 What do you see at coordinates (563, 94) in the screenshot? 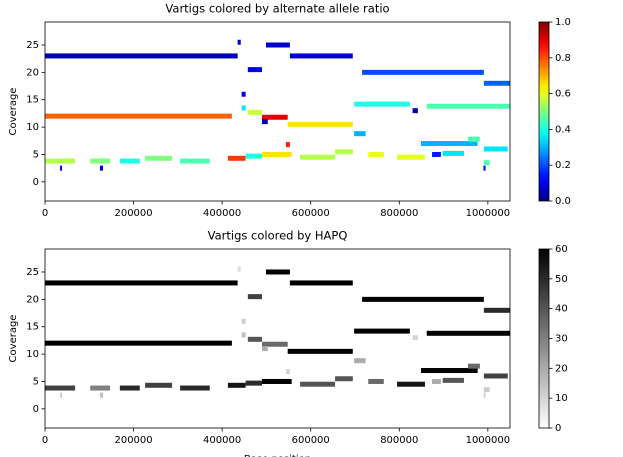
I see `colorbar-tick-label: 0.6` at bounding box center [563, 94].